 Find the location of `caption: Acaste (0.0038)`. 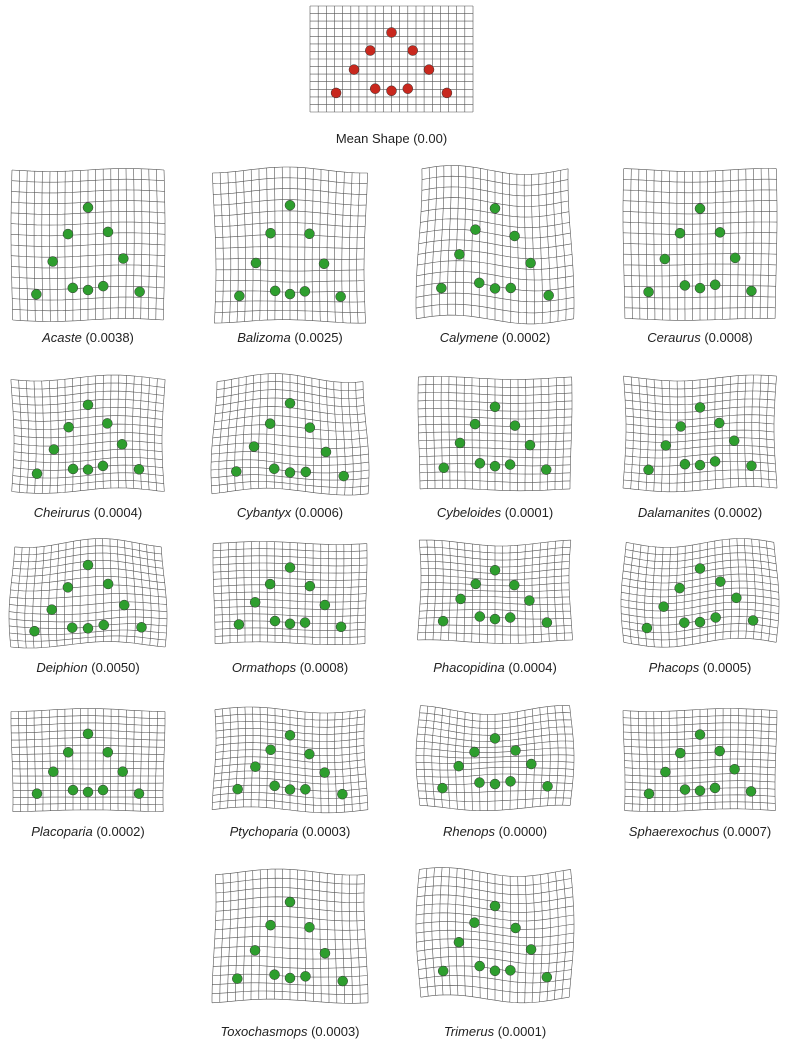

caption: Acaste (0.0038) is located at coordinates (94, 337).